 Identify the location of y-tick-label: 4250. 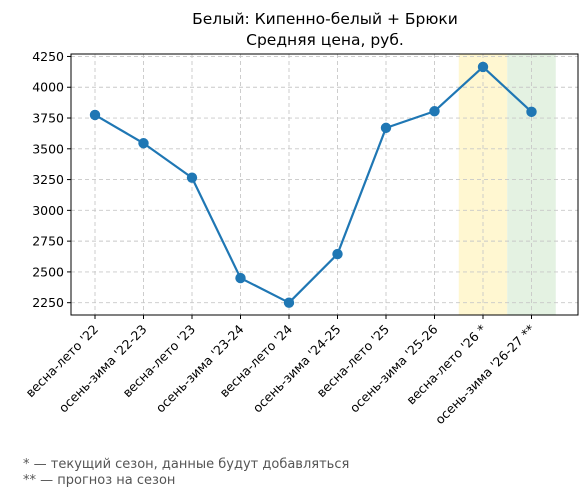
(48, 56).